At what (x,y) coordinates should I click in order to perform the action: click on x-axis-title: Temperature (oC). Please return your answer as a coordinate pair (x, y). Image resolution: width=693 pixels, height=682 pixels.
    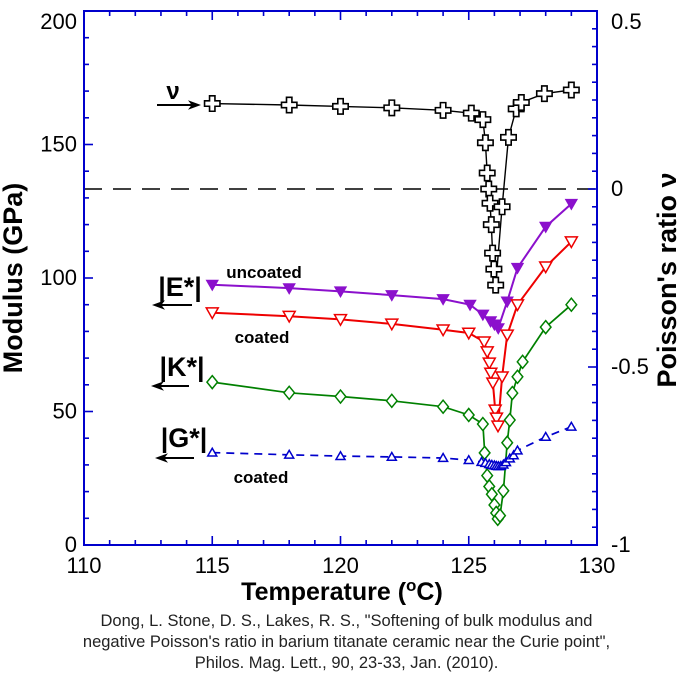
    Looking at the image, I should click on (342, 591).